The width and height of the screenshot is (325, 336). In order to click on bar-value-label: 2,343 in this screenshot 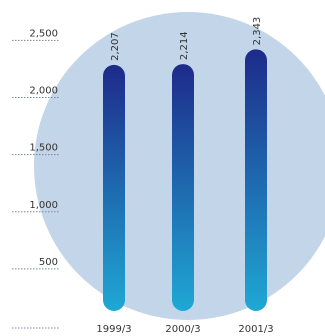, I will do `click(257, 31)`.